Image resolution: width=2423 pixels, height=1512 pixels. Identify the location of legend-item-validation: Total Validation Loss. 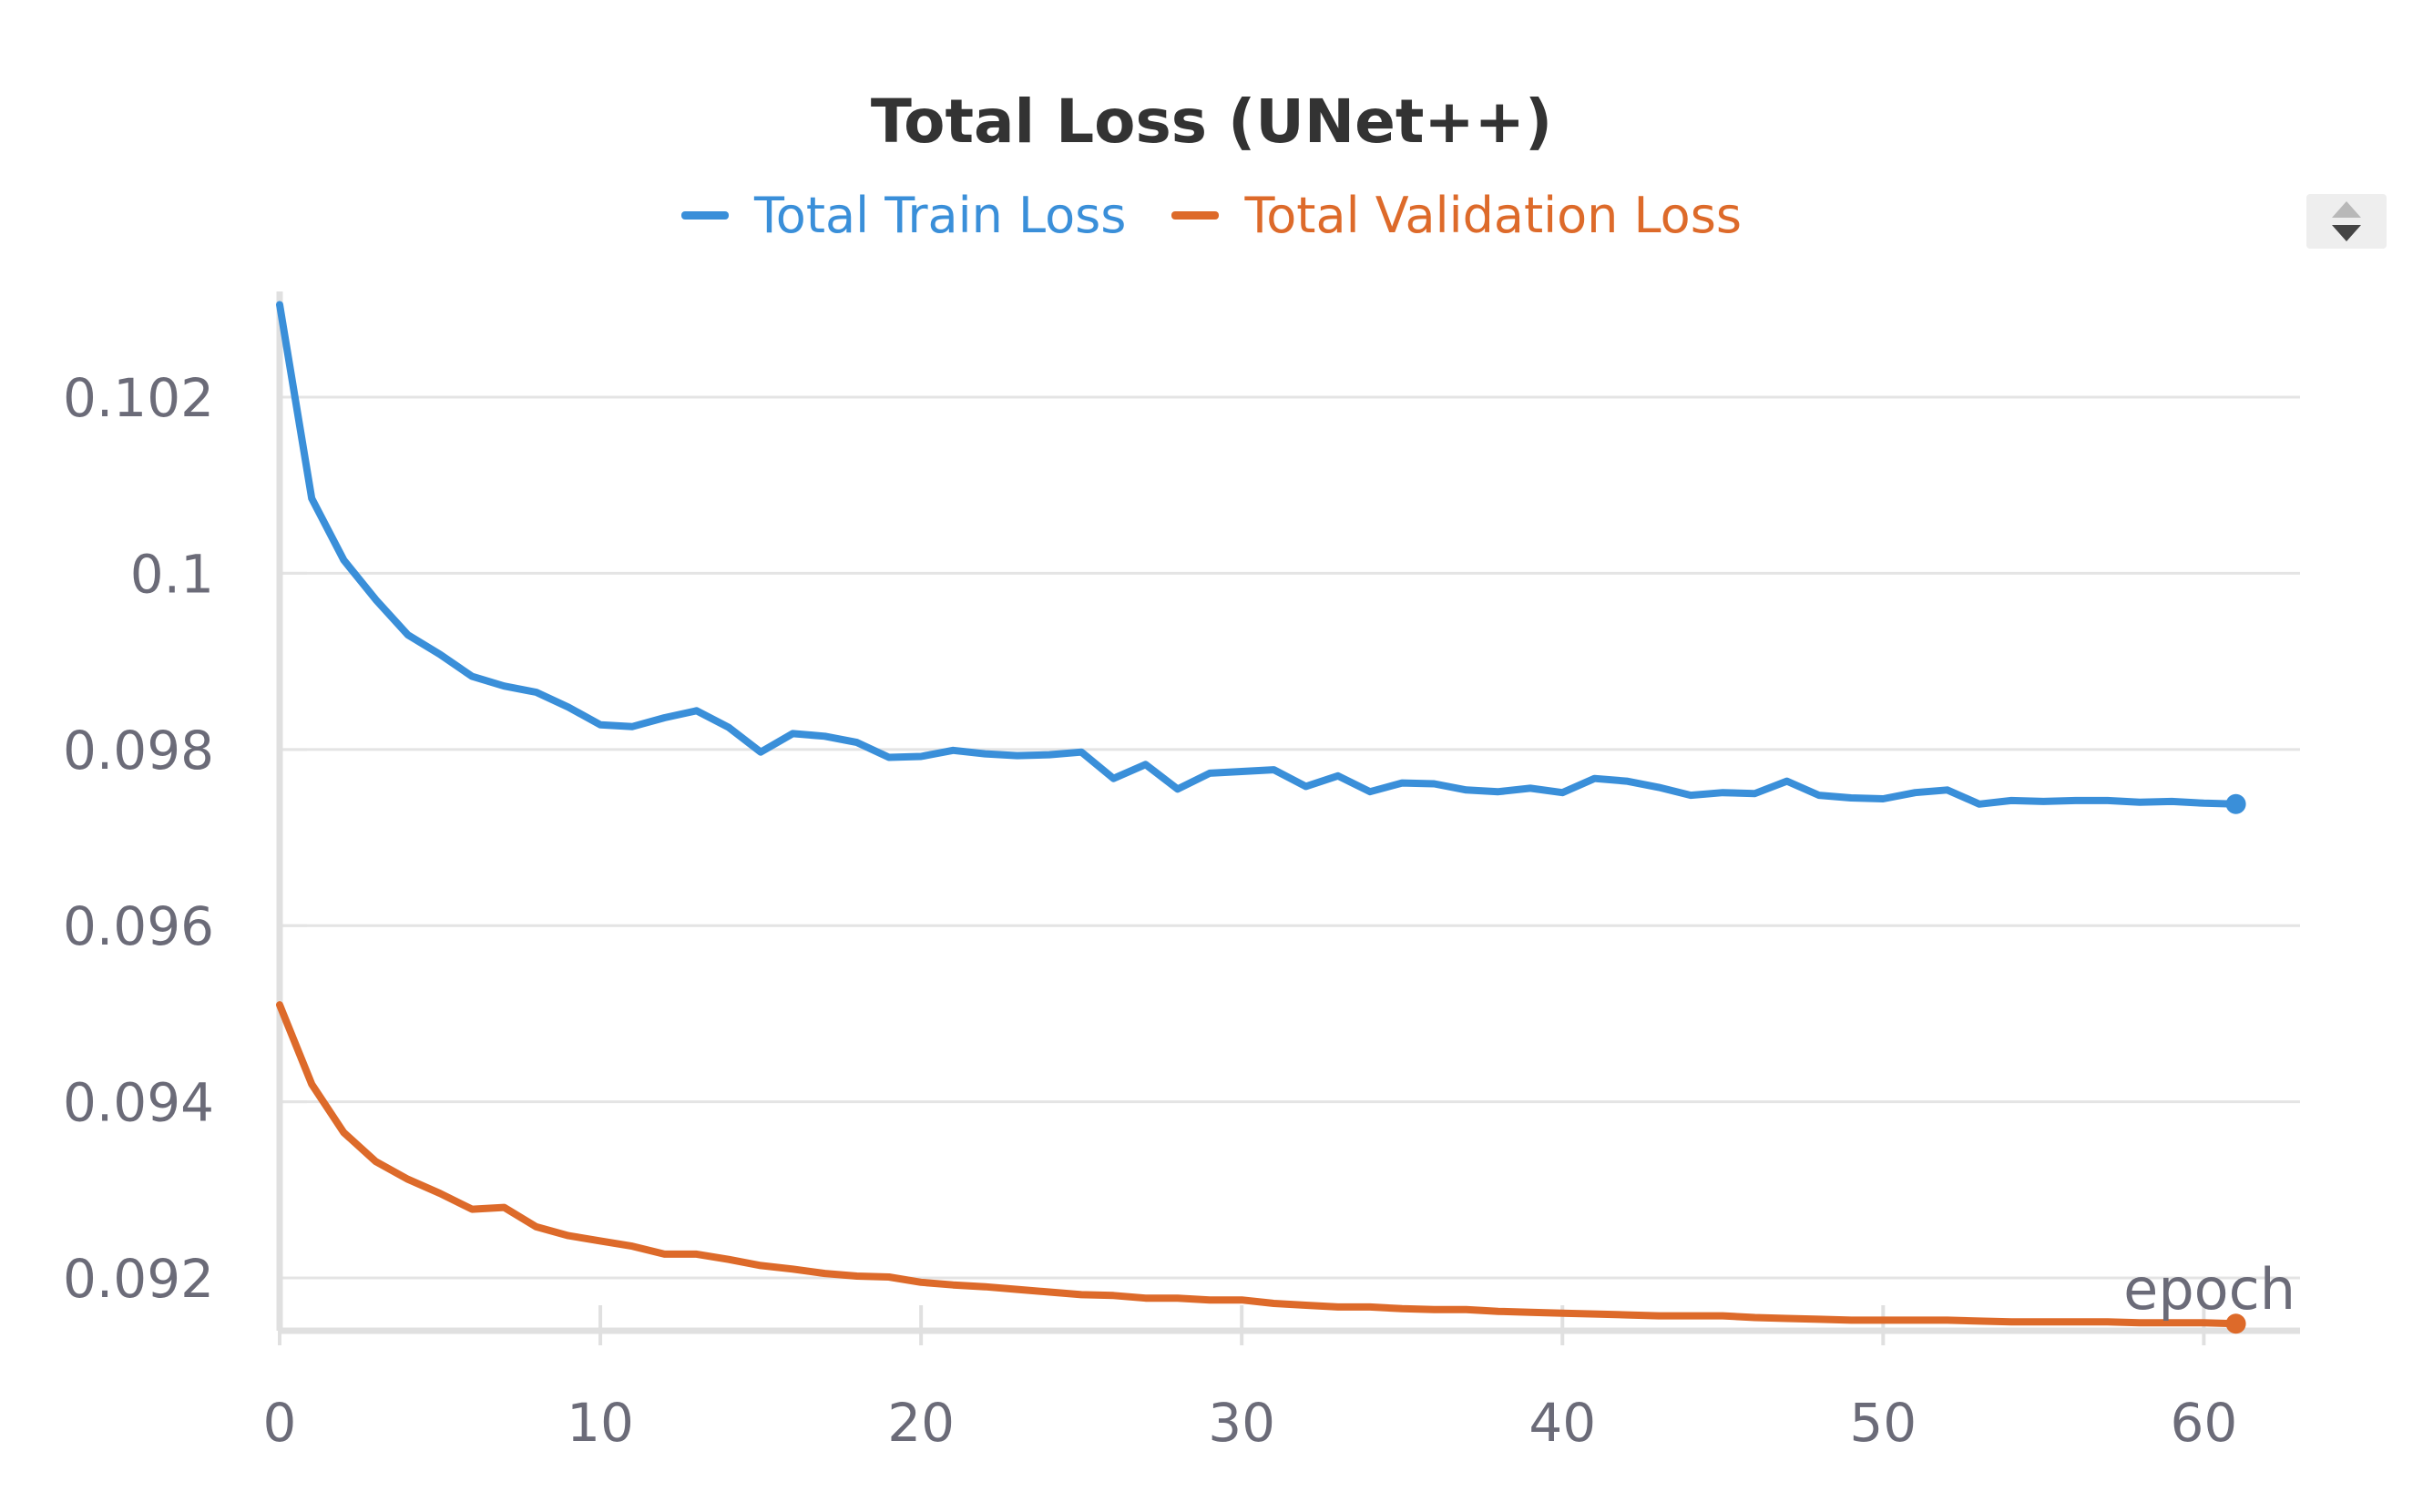
(1457, 215).